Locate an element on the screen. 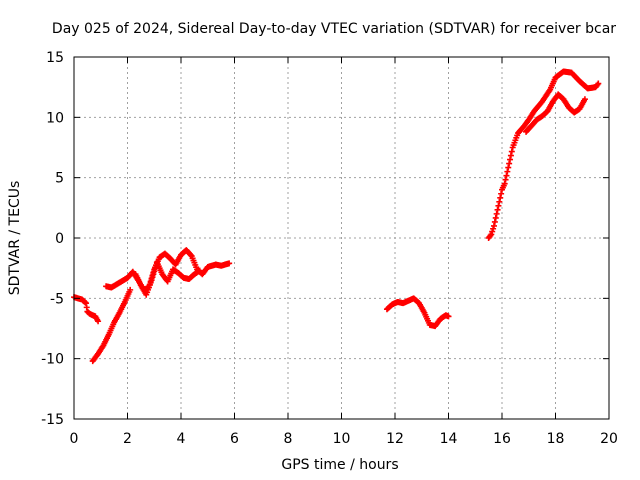 The image size is (640, 480). series-segment-1b is located at coordinates (111, 325).